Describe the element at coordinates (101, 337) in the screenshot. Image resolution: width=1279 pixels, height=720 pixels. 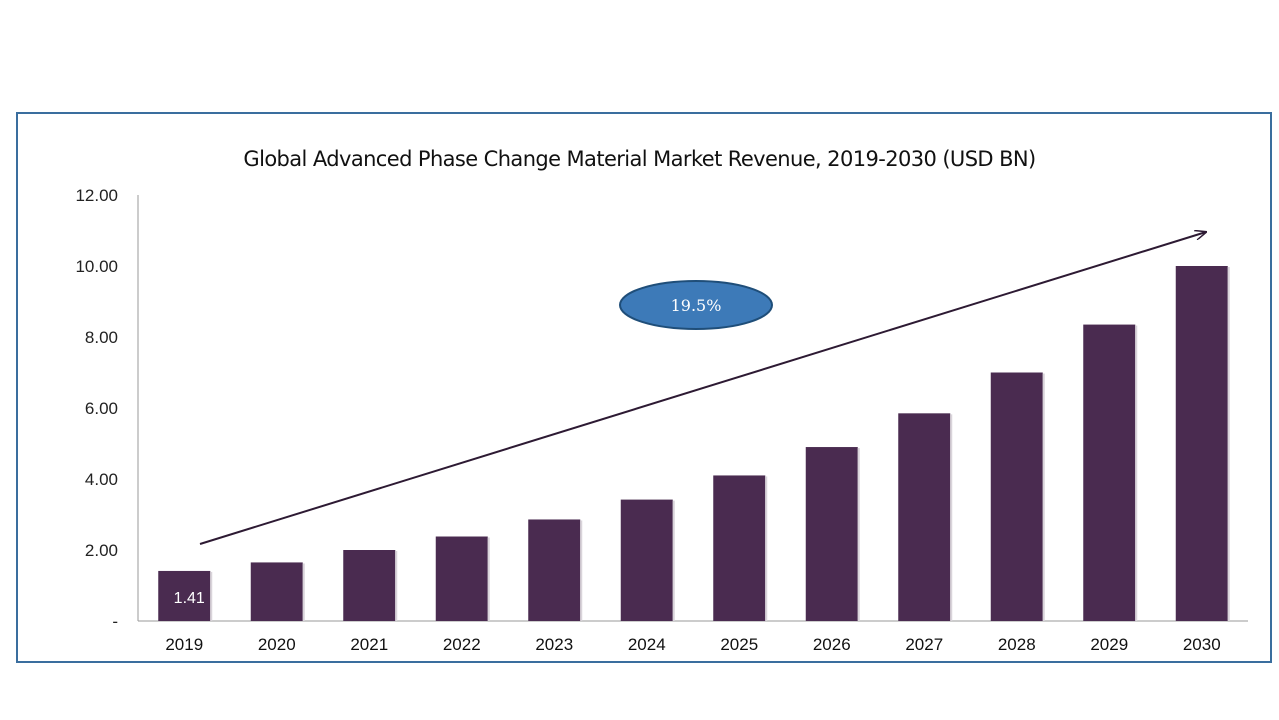
I see `y-tick-label: 8.00` at that location.